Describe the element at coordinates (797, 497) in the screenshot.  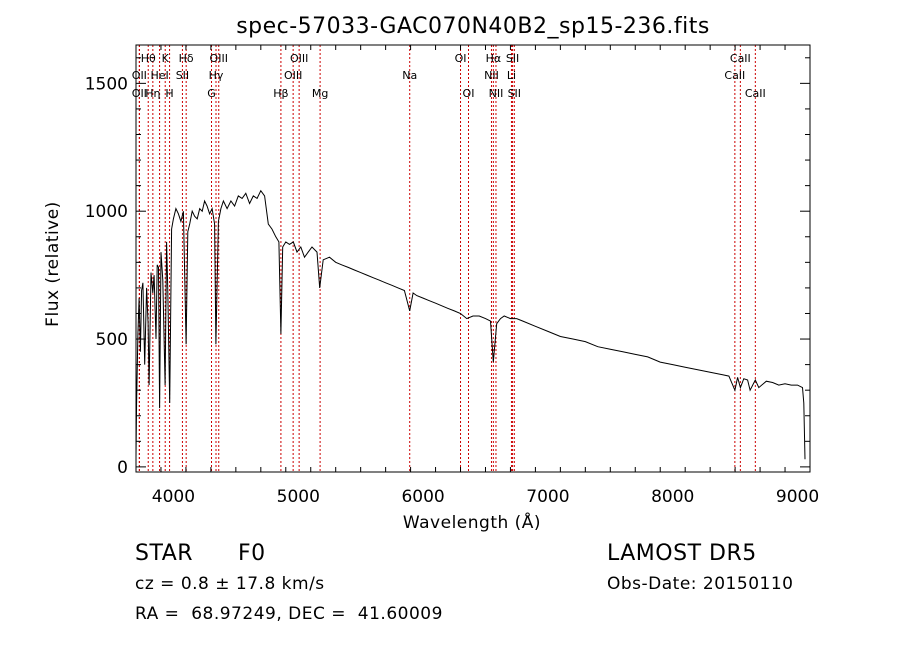
I see `x-tick-label: 9000` at that location.